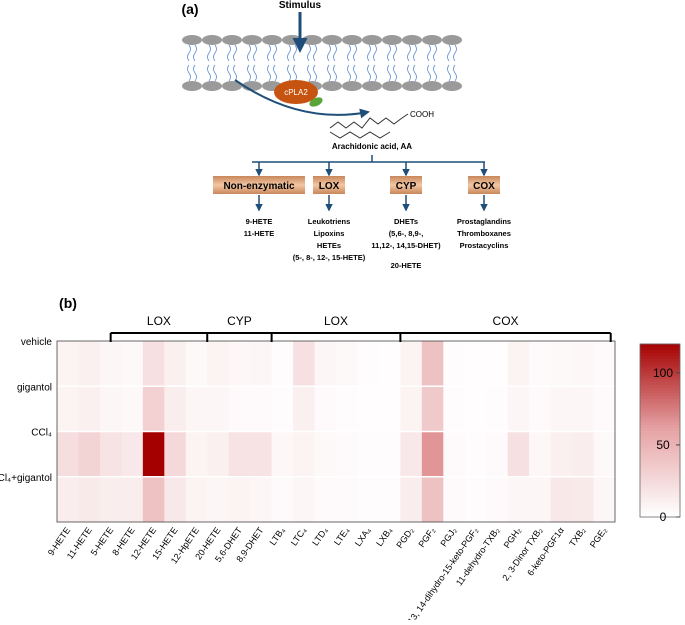 The width and height of the screenshot is (685, 625). I want to click on product-label: Arachidonic acid, AA, so click(372, 146).